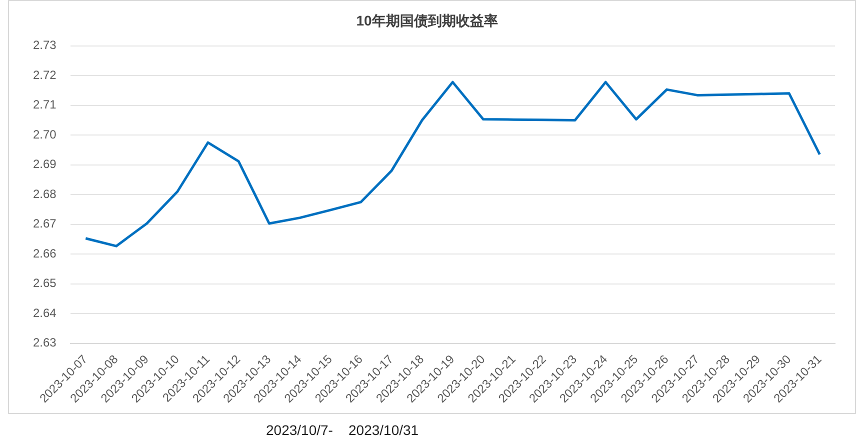 The image size is (865, 448). I want to click on y-tick-label: 2.67, so click(44, 223).